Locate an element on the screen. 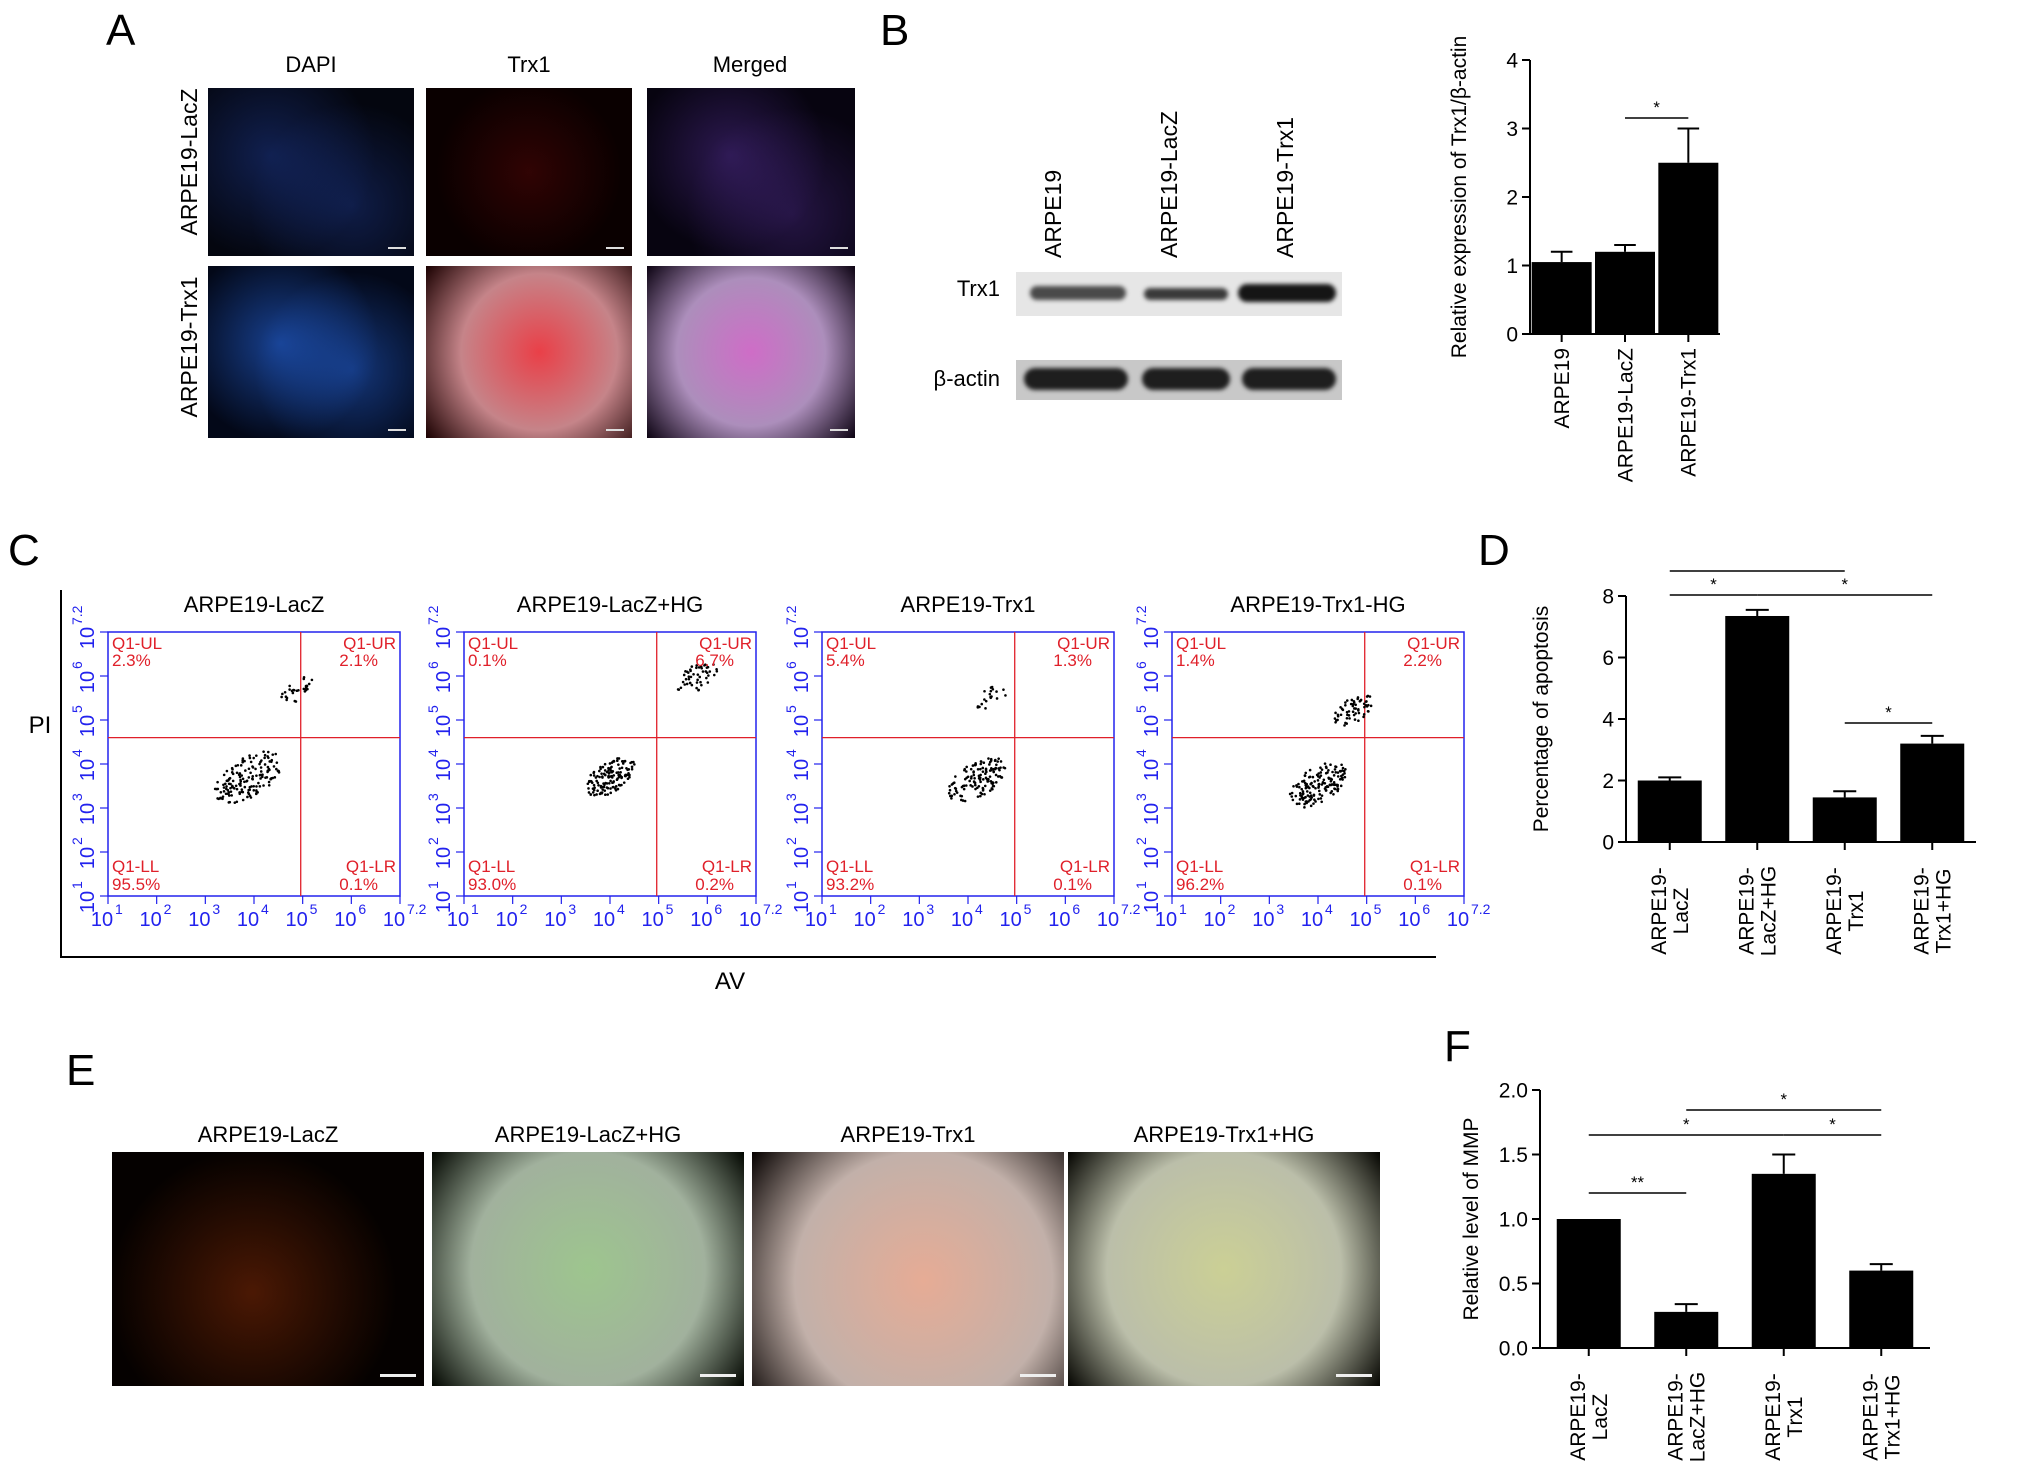 The height and width of the screenshot is (1479, 2032). quadrant-ur-label: Q1-UR is located at coordinates (1433, 643).